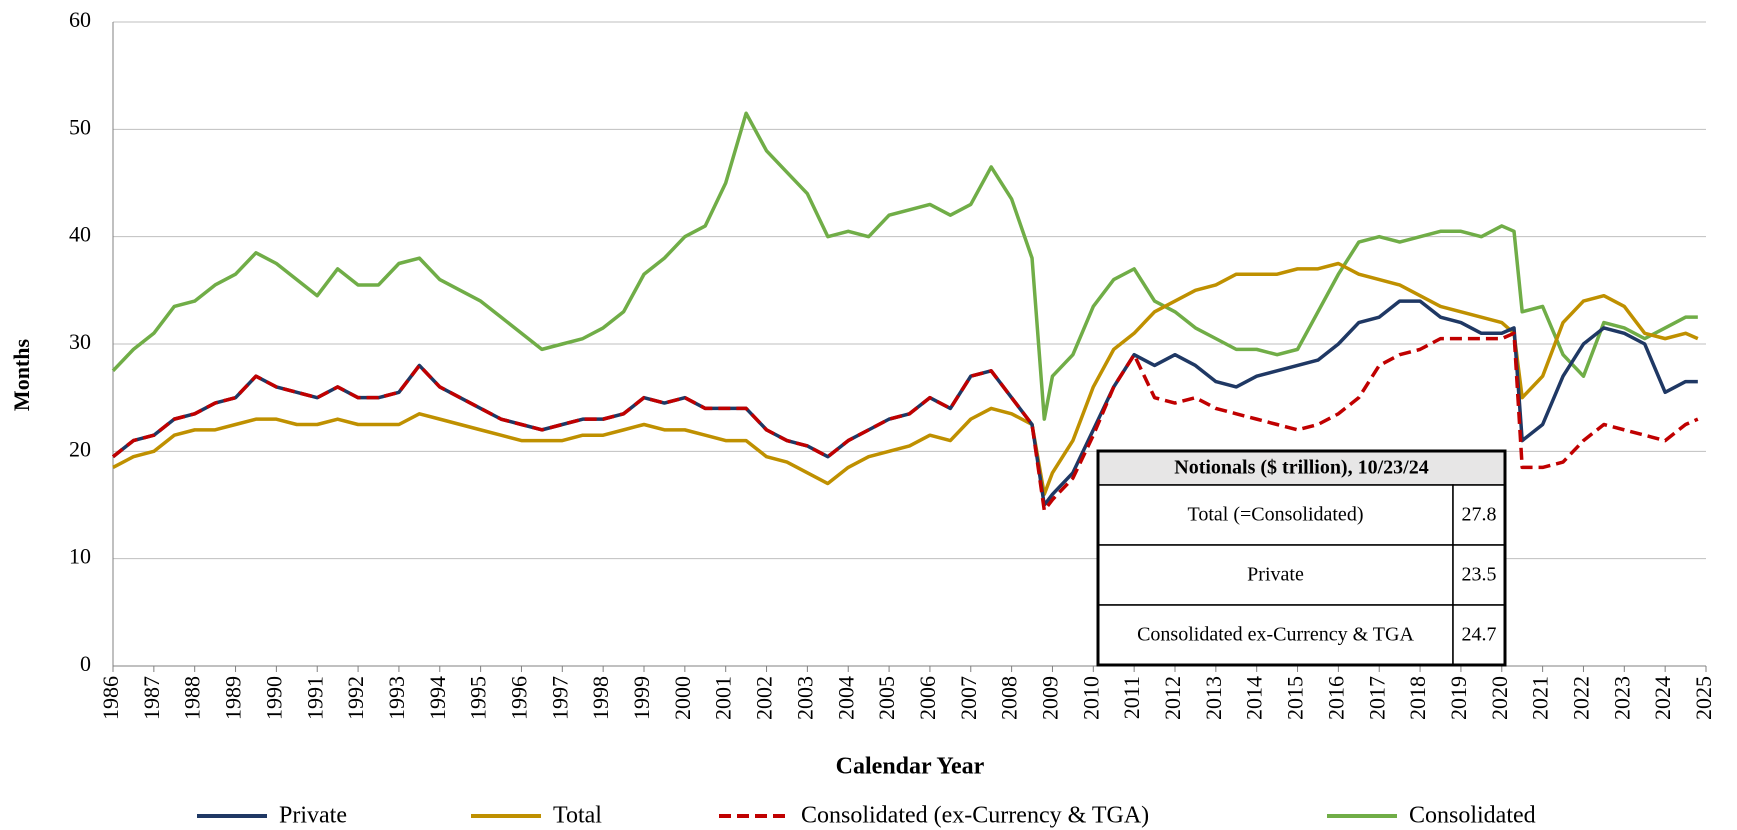 Image resolution: width=1737 pixels, height=830 pixels. I want to click on x-tick-label: 2022, so click(1581, 698).